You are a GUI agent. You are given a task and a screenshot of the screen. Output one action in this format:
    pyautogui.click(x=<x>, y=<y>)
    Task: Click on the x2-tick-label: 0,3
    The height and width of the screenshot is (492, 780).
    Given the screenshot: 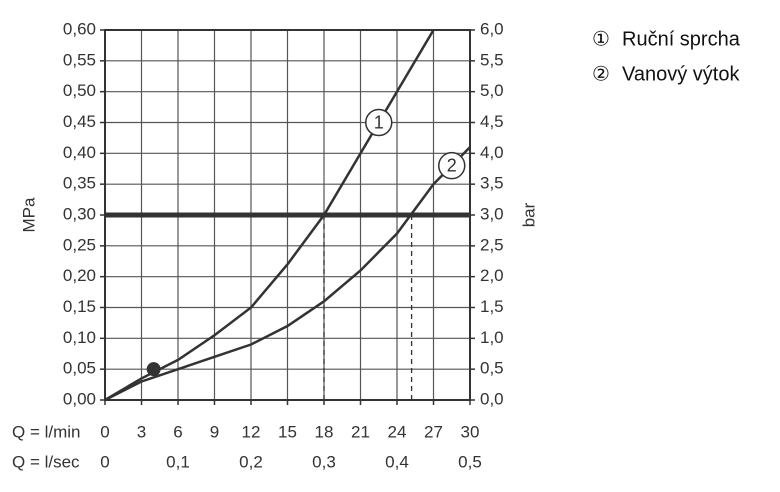 What is the action you would take?
    pyautogui.click(x=324, y=461)
    